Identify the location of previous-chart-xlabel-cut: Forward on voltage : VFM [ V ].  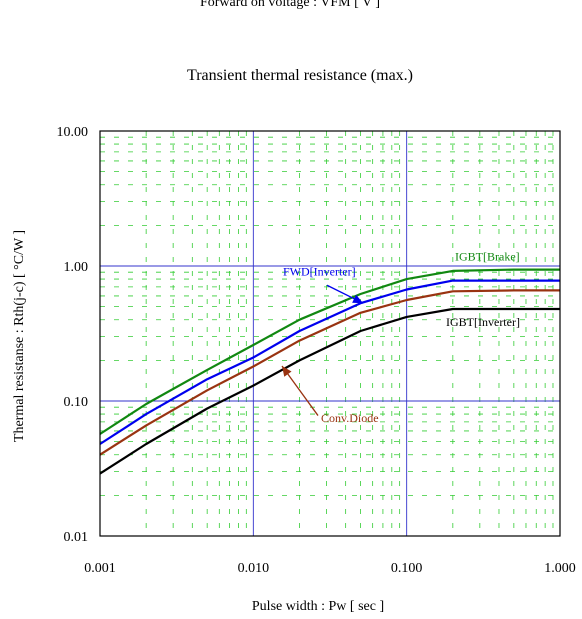
(290, 5).